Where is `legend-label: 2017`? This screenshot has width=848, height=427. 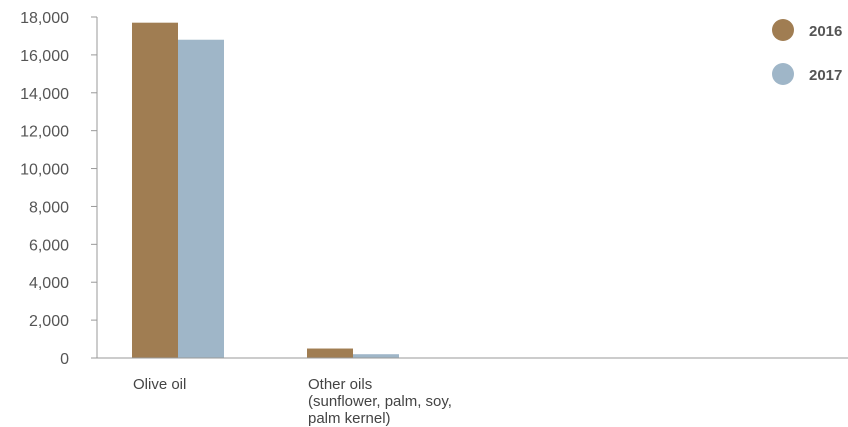
legend-label: 2017 is located at coordinates (825, 75).